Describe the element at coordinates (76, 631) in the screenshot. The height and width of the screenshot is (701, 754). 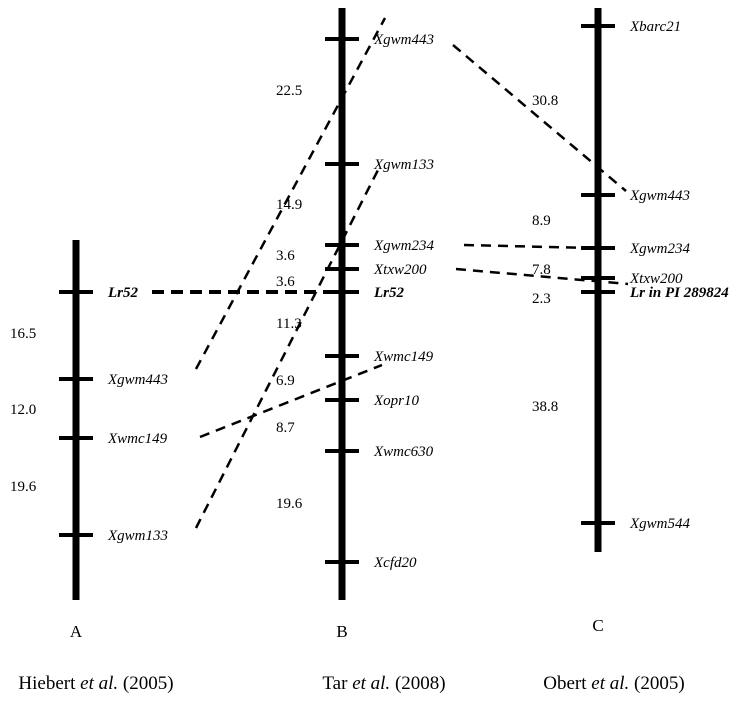
I see `map-letter: A` at that location.